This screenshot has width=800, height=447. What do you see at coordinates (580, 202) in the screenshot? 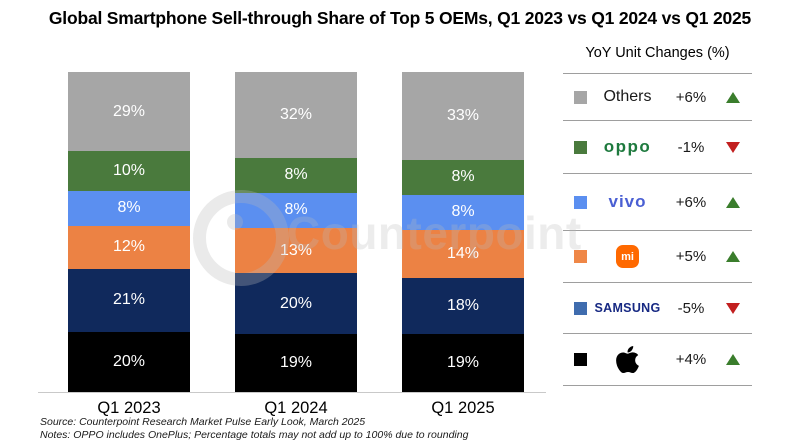
I see `legend-swatch-vivo` at bounding box center [580, 202].